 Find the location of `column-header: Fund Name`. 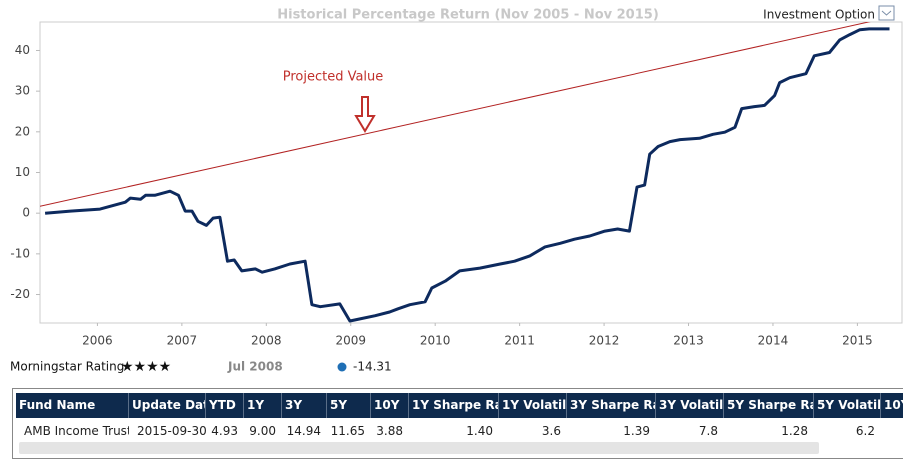

column-header: Fund Name is located at coordinates (72, 405).